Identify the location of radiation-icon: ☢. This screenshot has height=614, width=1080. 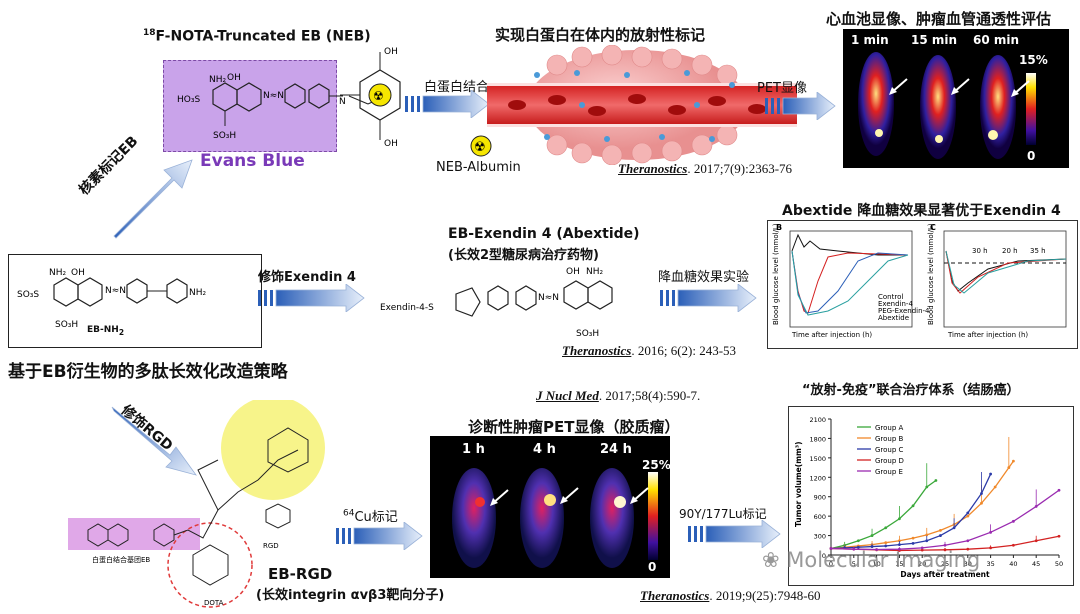
(481, 146).